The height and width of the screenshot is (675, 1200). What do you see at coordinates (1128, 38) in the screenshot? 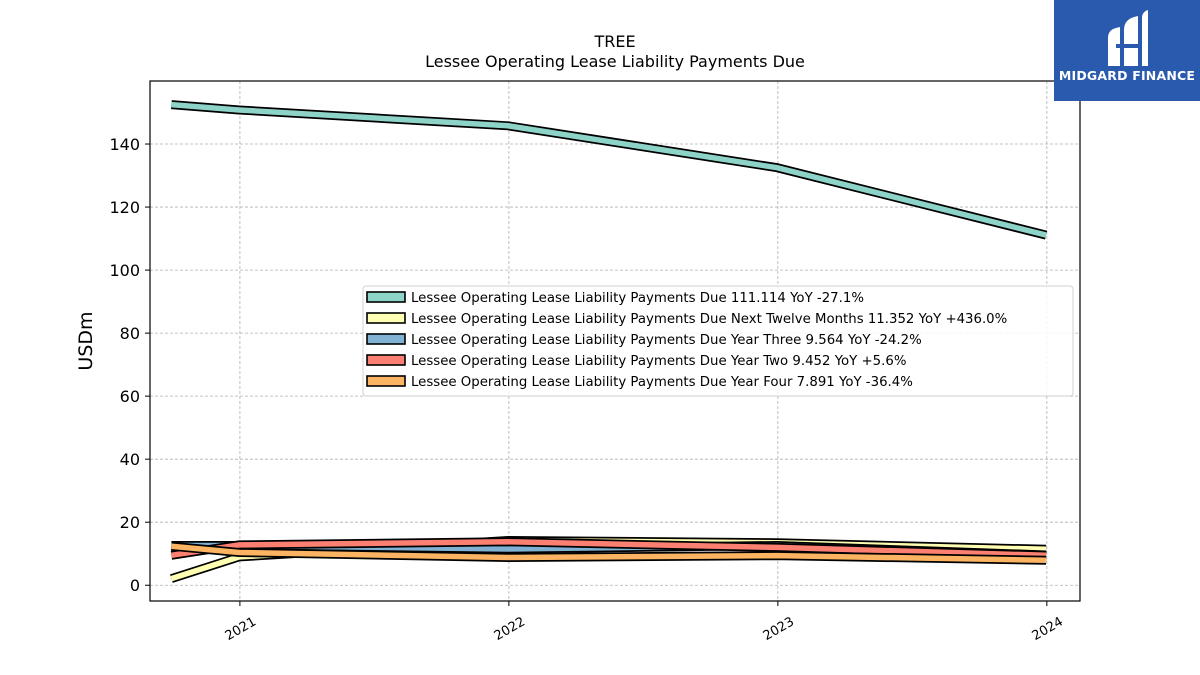
I see `logo-mark-icon` at bounding box center [1128, 38].